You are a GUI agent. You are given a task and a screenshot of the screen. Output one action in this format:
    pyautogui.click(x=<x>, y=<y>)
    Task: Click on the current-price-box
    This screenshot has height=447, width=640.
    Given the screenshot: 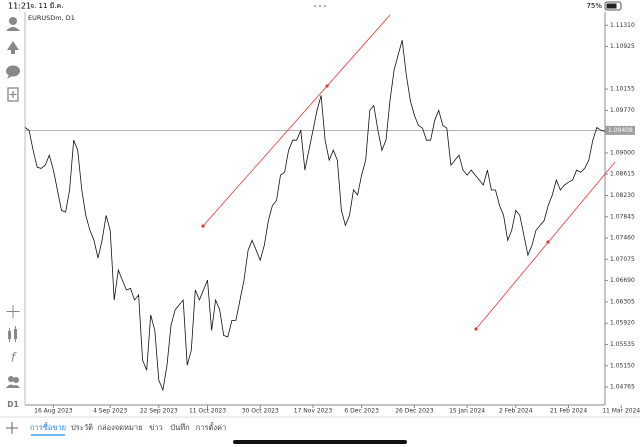 What is the action you would take?
    pyautogui.click(x=620, y=130)
    